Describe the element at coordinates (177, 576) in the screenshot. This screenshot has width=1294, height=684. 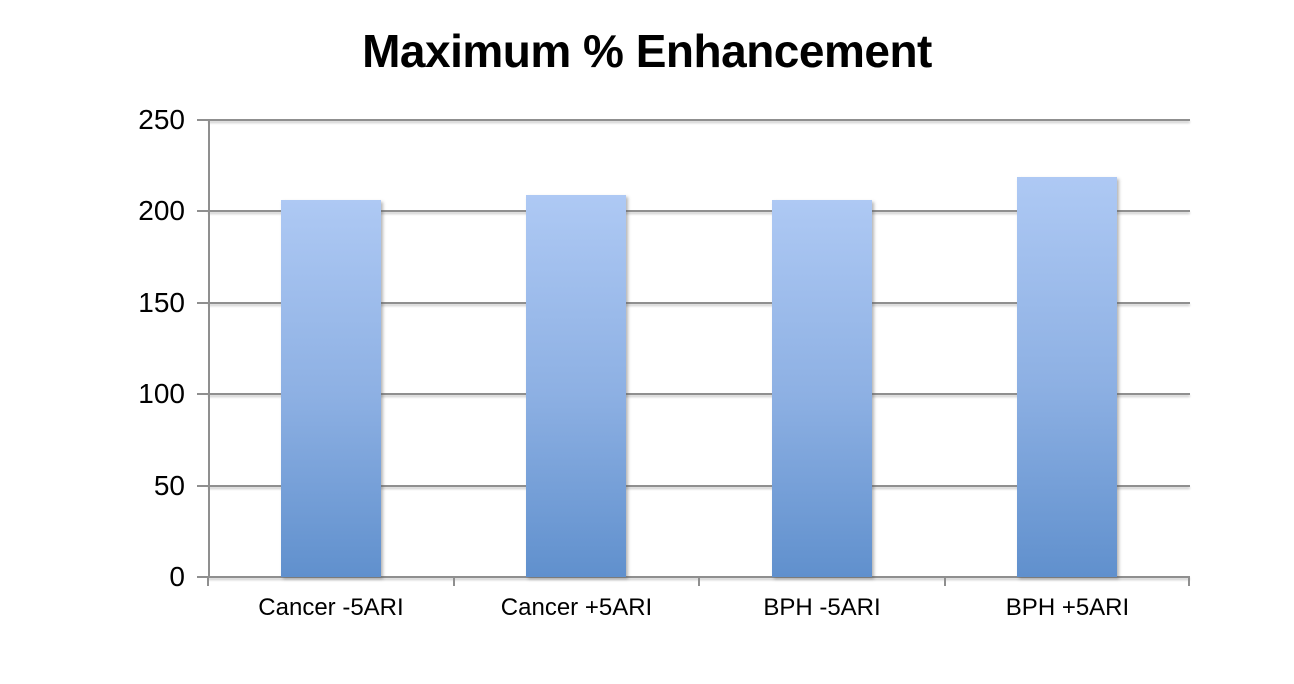
I see `y-tick-label: 0` at that location.